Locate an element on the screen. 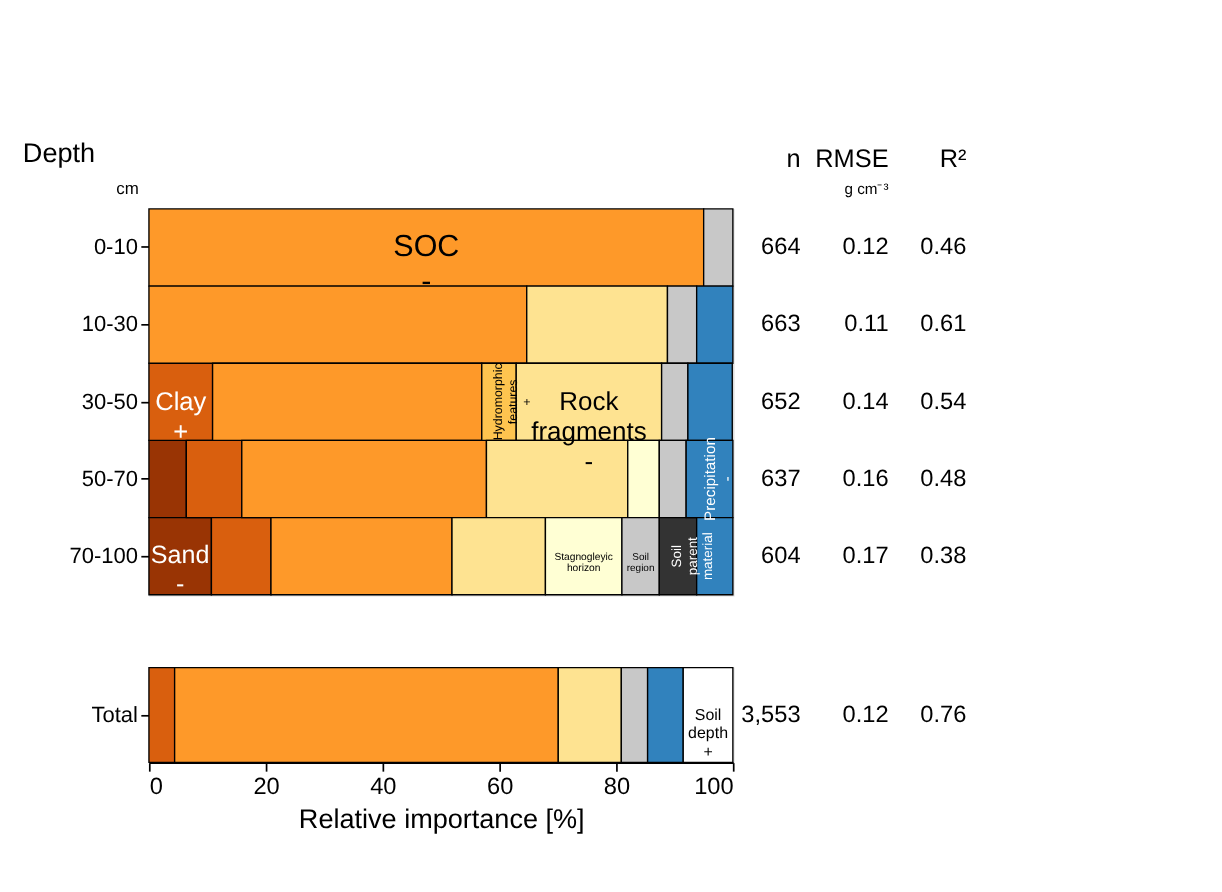 The width and height of the screenshot is (1222, 892). series-label: Sand - is located at coordinates (180, 569).